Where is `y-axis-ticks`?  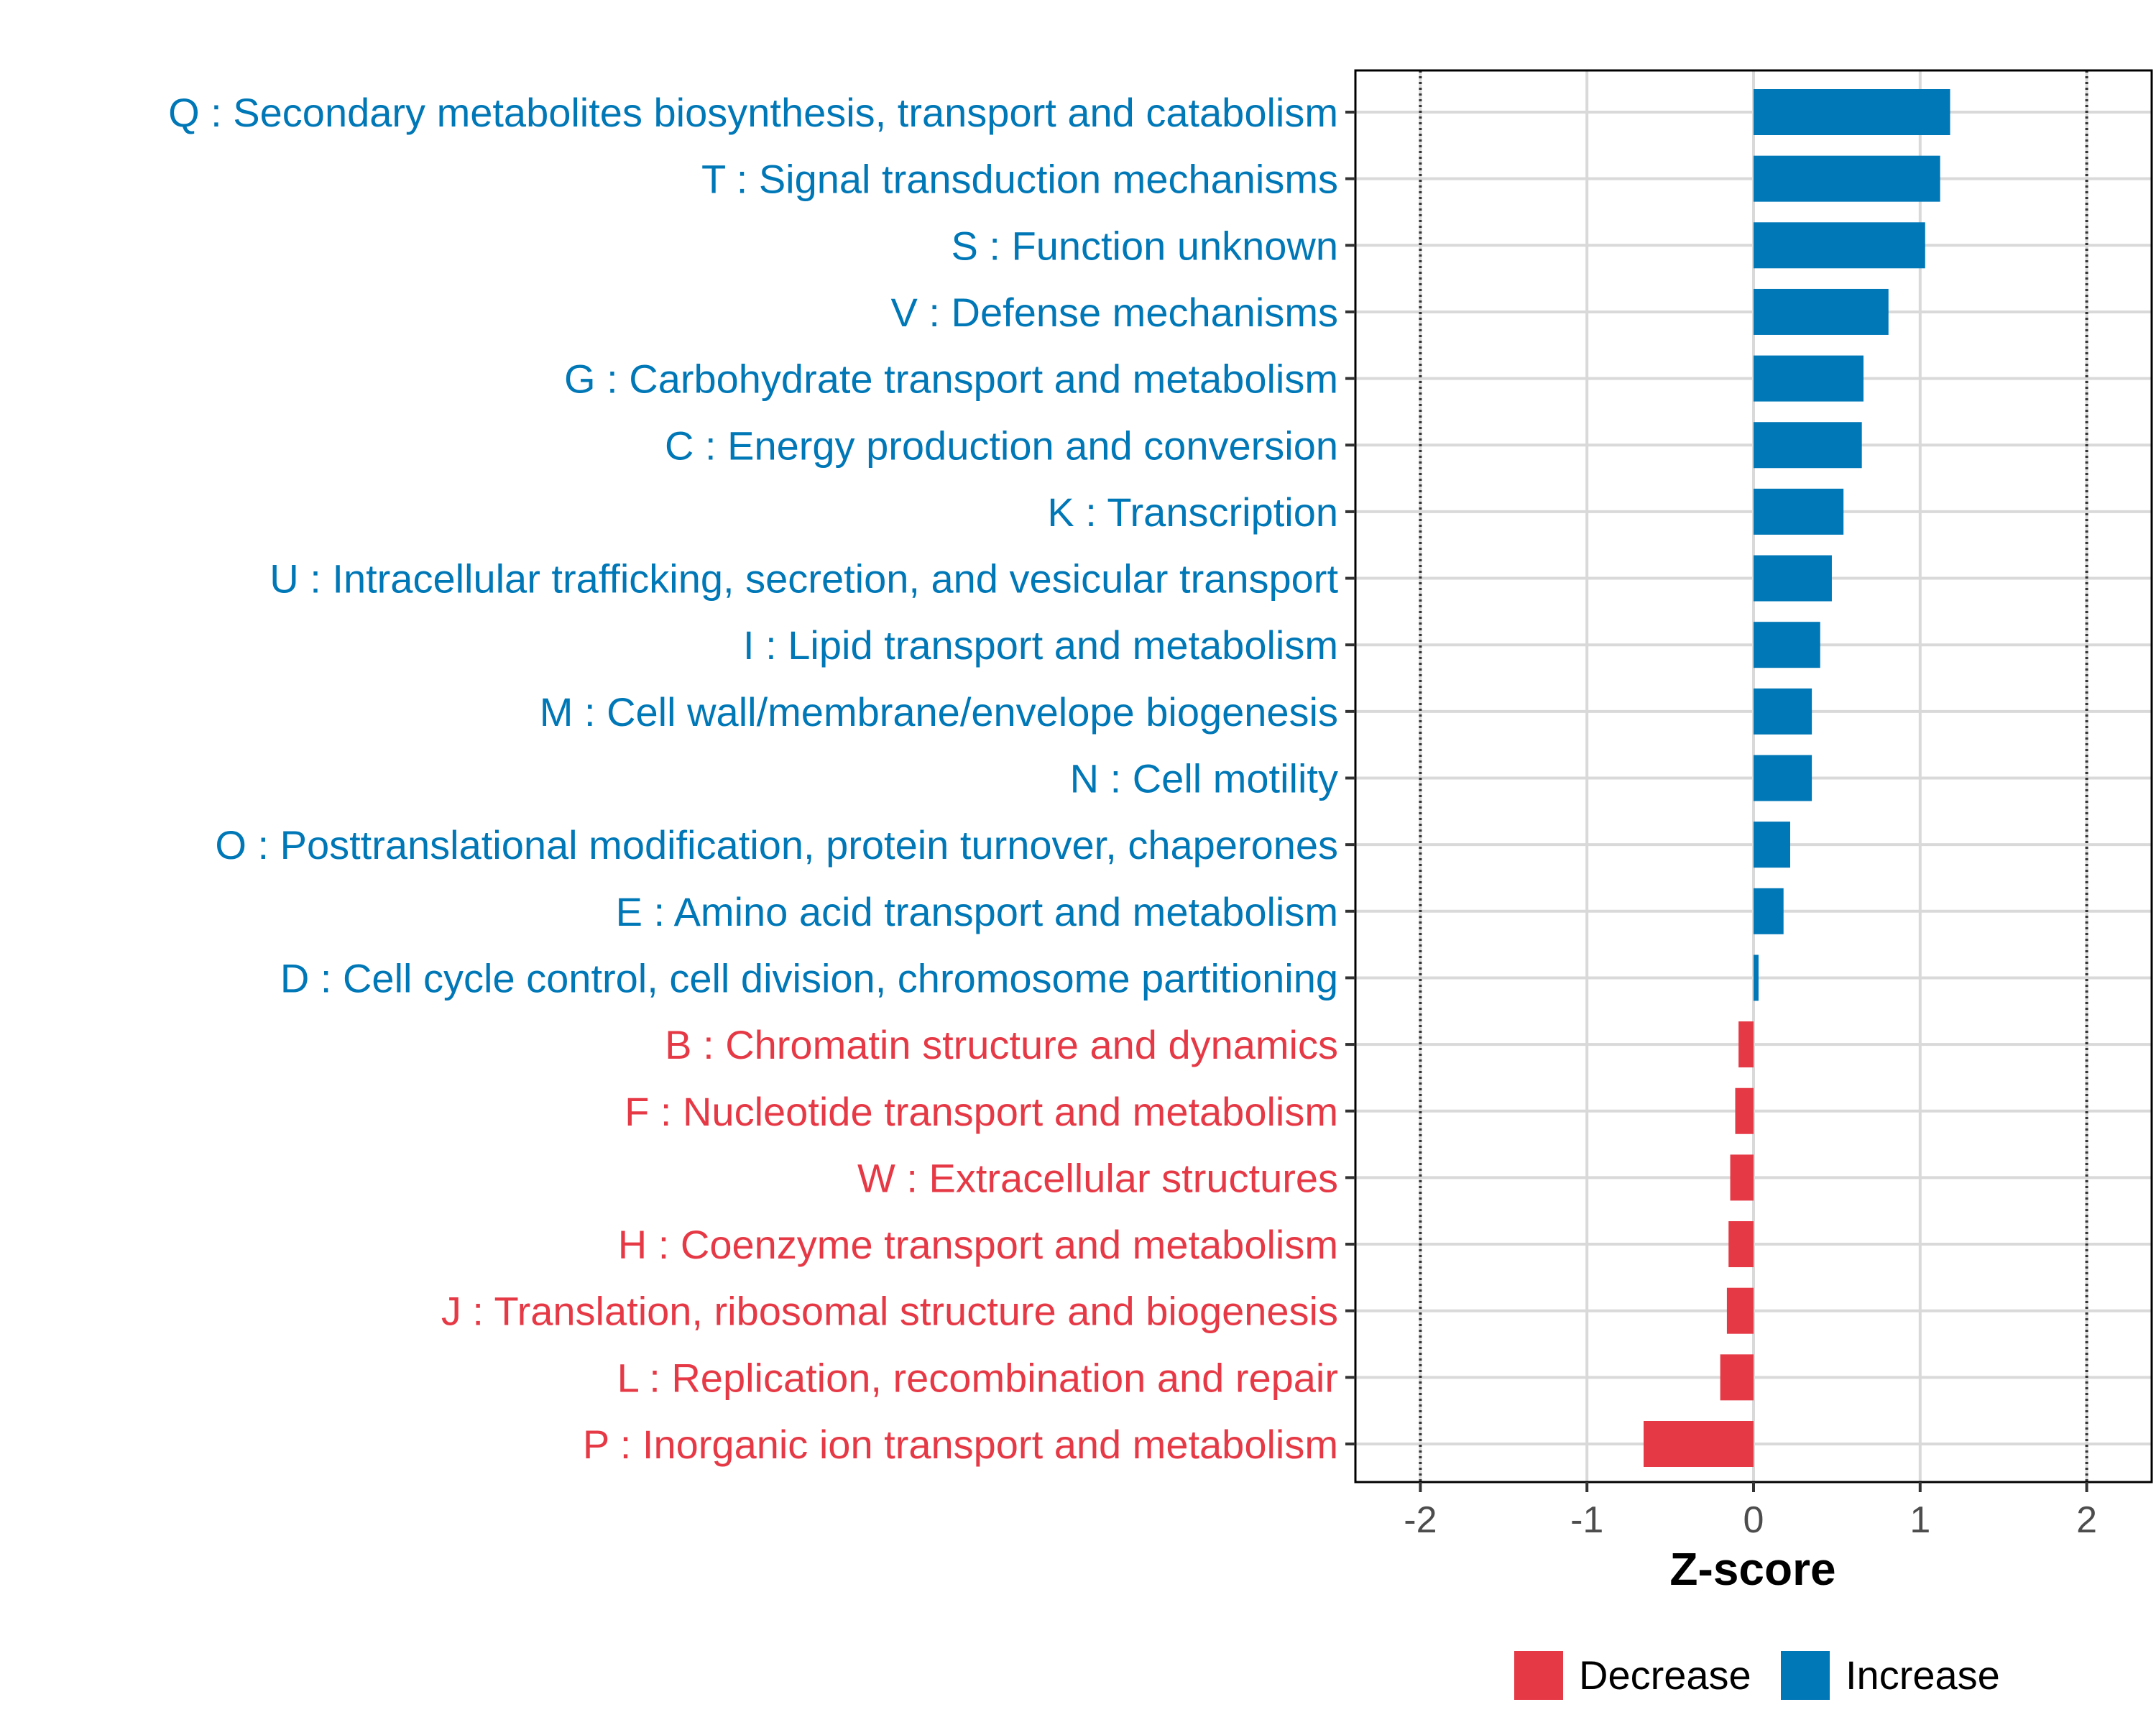 y-axis-ticks is located at coordinates (1350, 778).